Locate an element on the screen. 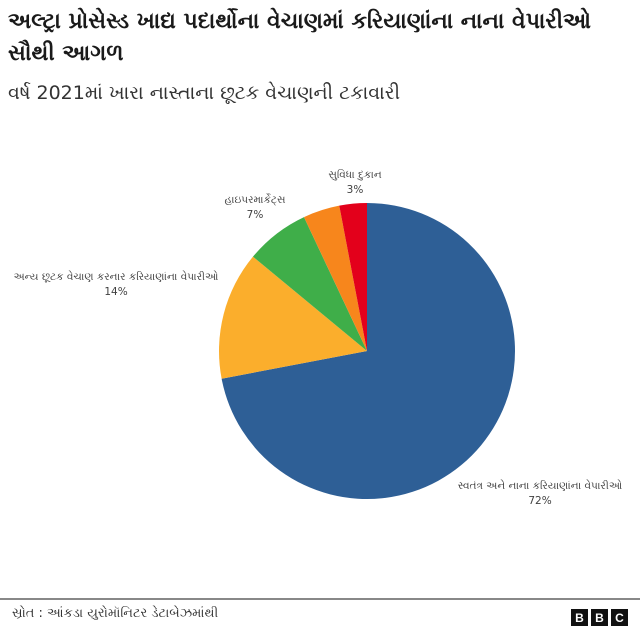  label-independent-grocers: સ્વતંત્ર અને નાના કરિયાણાંના વેપારીઓ 72% is located at coordinates (540, 494).